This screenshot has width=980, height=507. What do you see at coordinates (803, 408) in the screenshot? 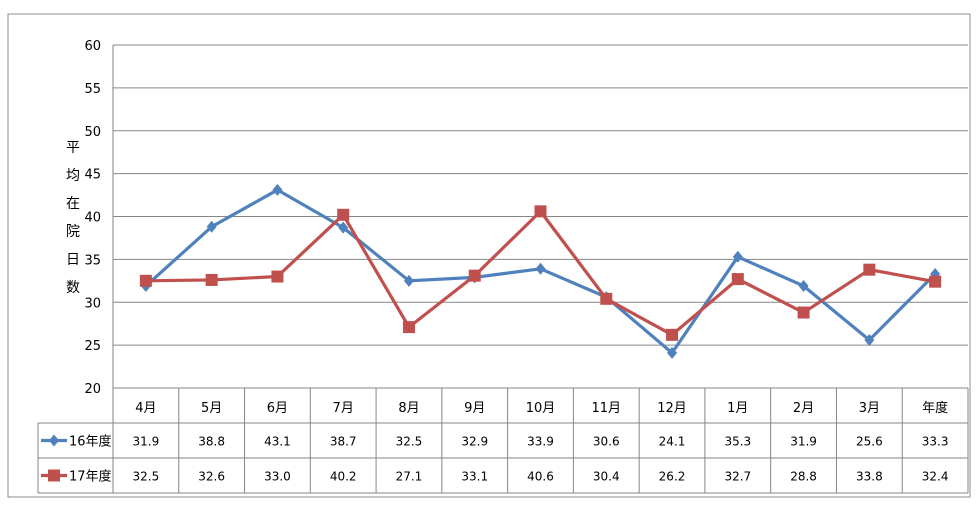
I see `x-category-label: 2月` at bounding box center [803, 408].